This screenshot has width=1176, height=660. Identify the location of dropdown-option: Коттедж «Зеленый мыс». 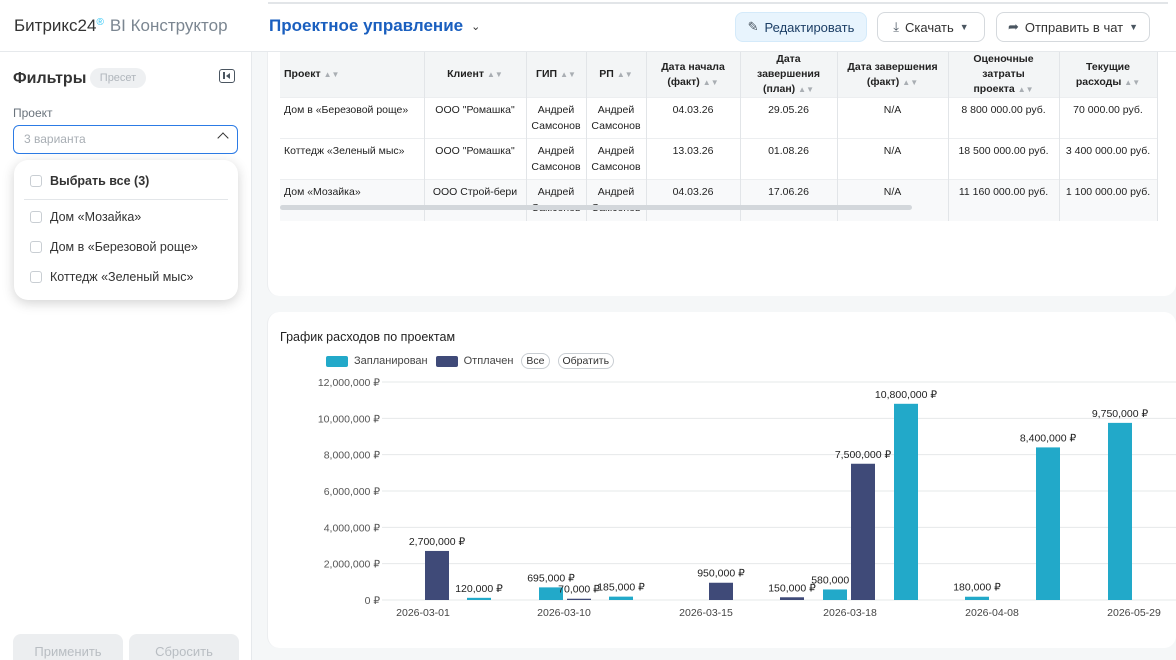
(111, 277).